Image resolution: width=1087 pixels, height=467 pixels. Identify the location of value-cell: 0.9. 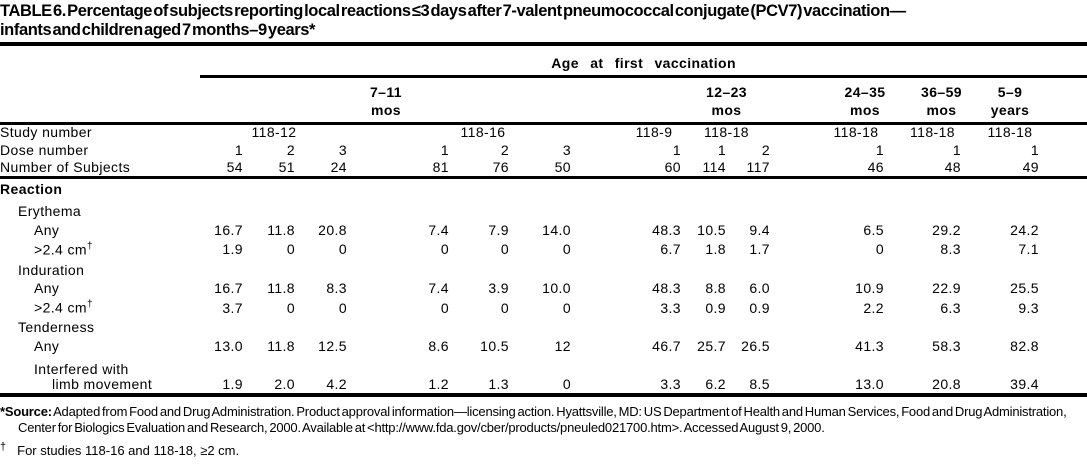
(715, 307).